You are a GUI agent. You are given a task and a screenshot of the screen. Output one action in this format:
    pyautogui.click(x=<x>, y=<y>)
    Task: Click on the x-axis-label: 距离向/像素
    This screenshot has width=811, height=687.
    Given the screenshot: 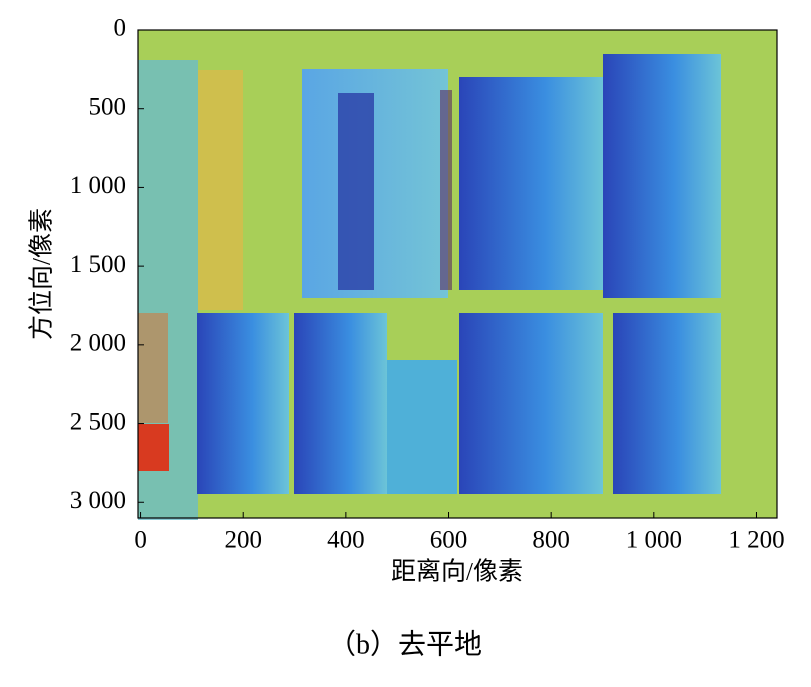 What is the action you would take?
    pyautogui.click(x=457, y=572)
    